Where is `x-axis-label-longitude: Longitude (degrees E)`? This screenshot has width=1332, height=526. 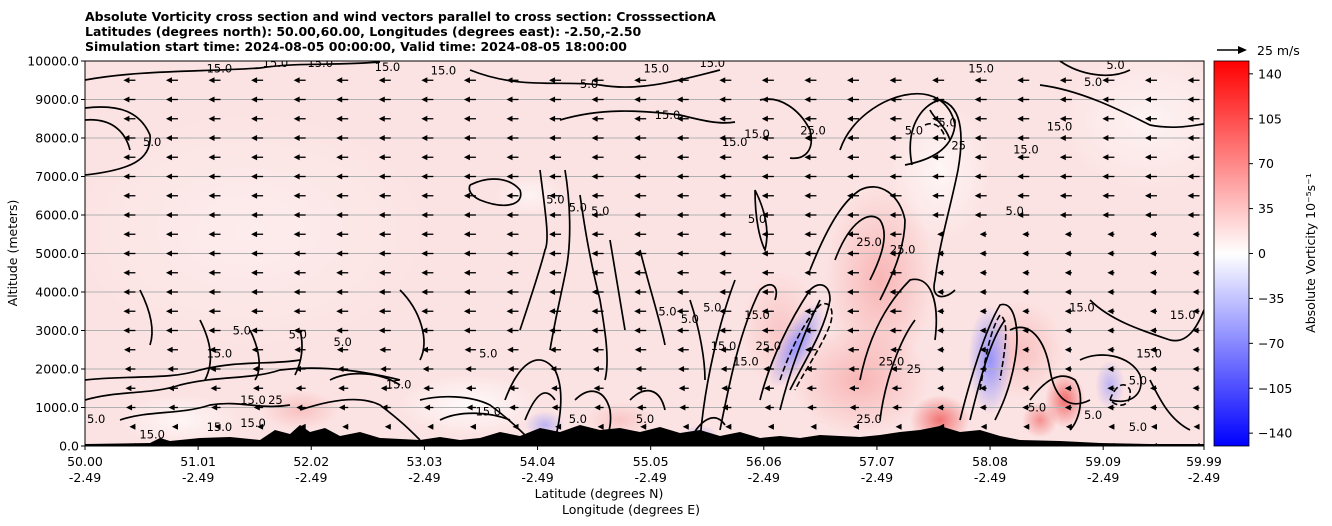
x-axis-label-longitude: Longitude (degrees E) is located at coordinates (631, 509).